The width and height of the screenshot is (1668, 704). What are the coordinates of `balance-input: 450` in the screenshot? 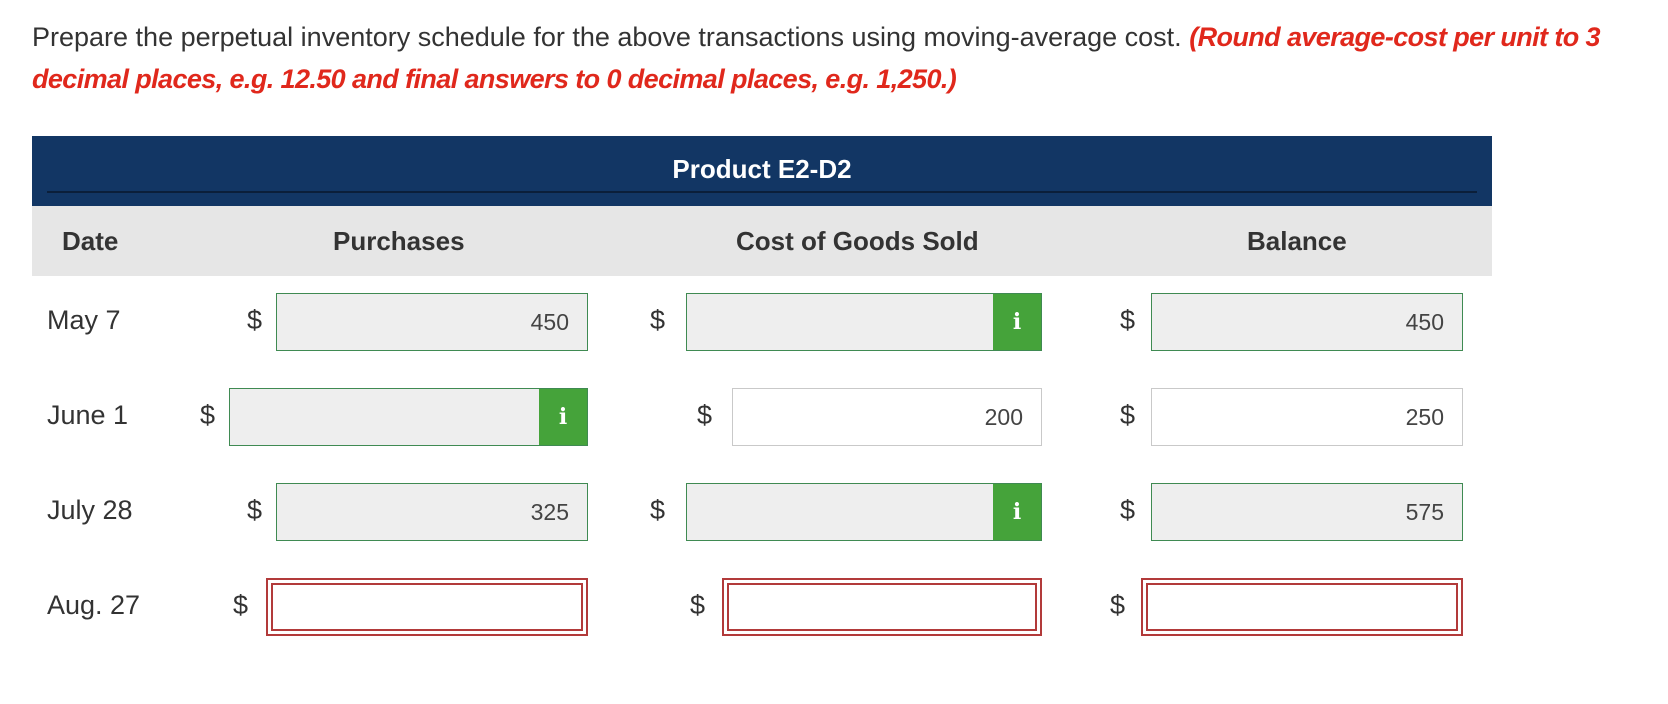 It's located at (1307, 322).